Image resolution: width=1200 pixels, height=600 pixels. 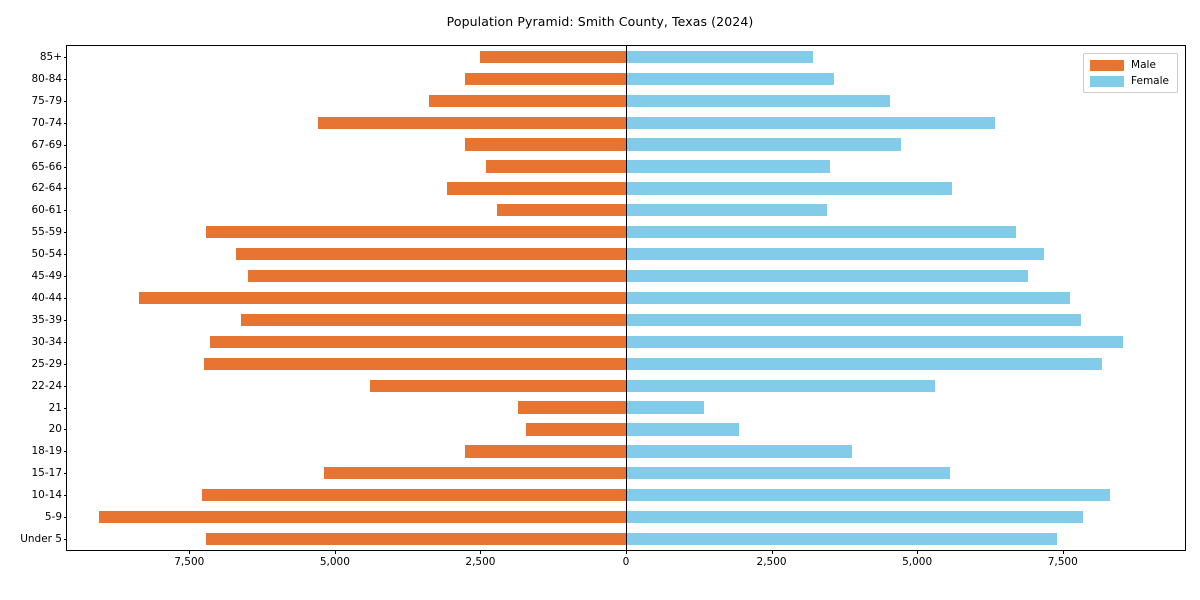 What do you see at coordinates (50, 56) in the screenshot?
I see `y-axis-label: 85+` at bounding box center [50, 56].